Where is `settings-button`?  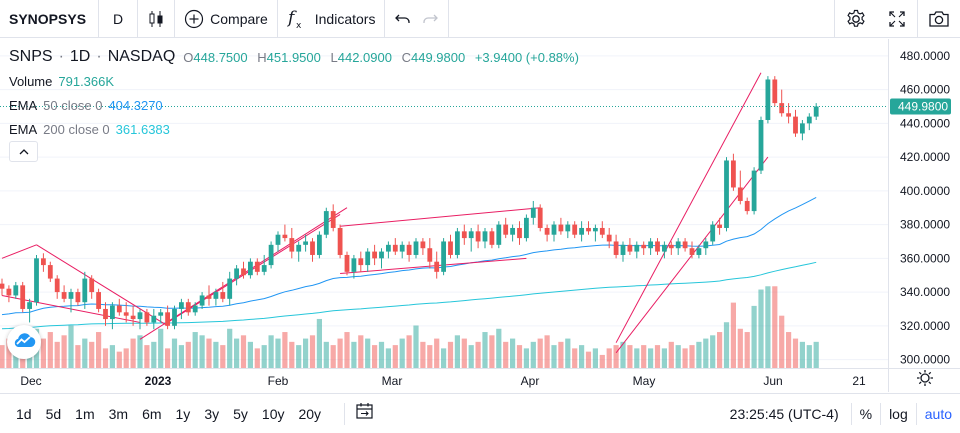 settings-button is located at coordinates (856, 19).